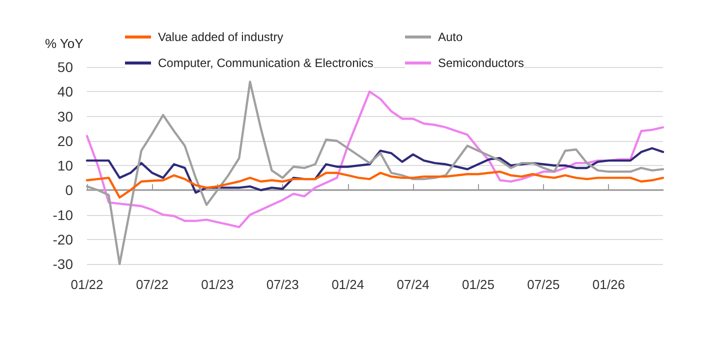  I want to click on y-tick-label: 30, so click(65, 116).